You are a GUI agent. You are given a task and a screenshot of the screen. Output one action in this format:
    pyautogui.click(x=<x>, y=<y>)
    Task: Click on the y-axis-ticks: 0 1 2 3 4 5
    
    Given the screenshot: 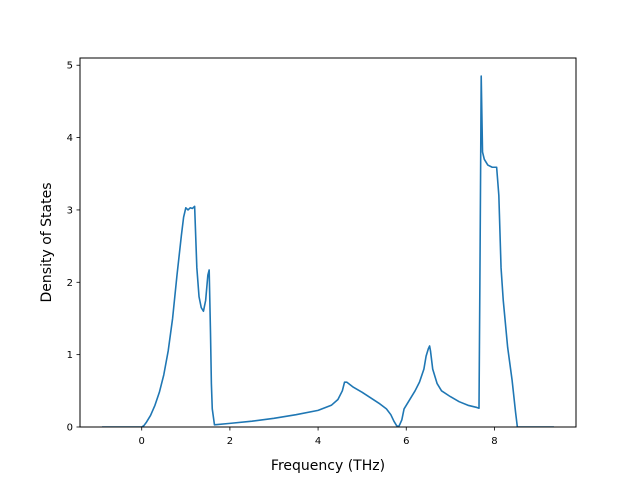 What is the action you would take?
    pyautogui.click(x=73, y=247)
    